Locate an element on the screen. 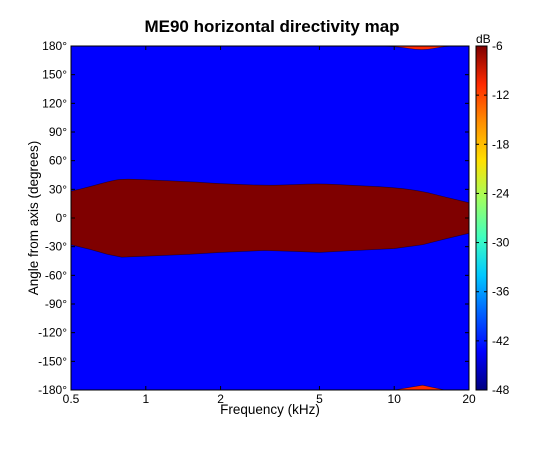  colorbar-tick-label: -30 is located at coordinates (501, 243).